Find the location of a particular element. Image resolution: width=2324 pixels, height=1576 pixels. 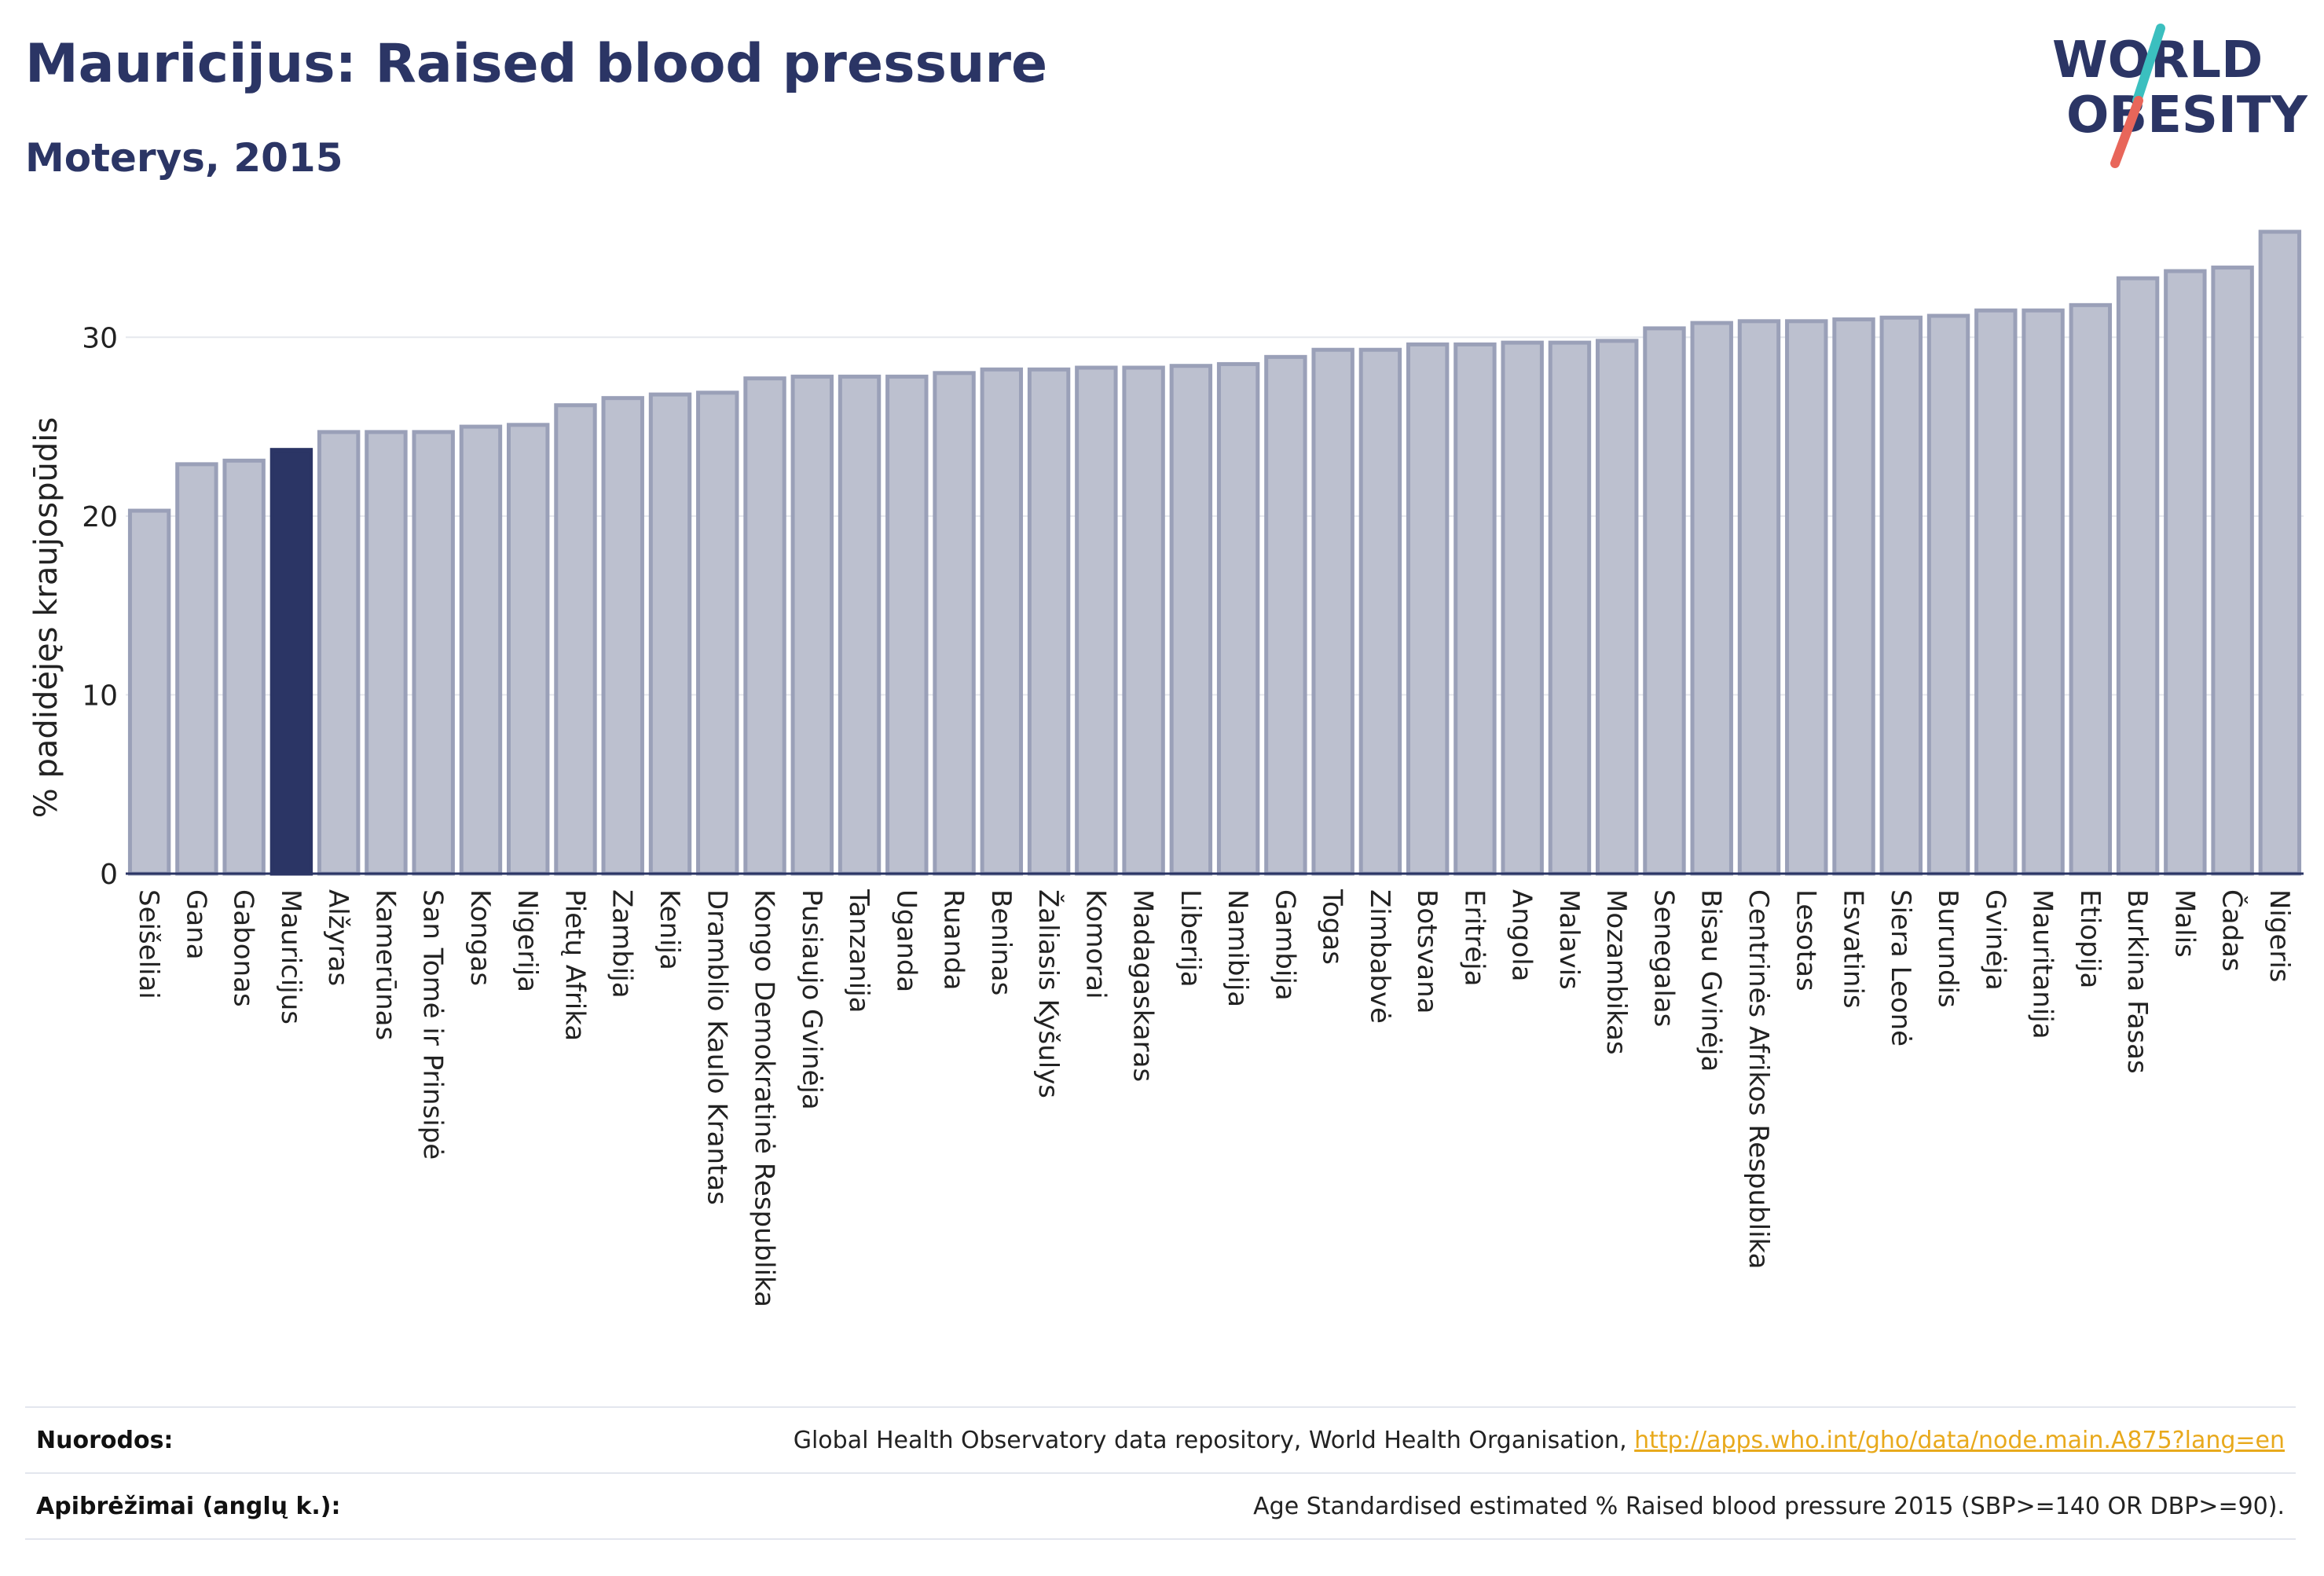

x-tick-label: Žaliasis Kyšulys is located at coordinates (1048, 993).